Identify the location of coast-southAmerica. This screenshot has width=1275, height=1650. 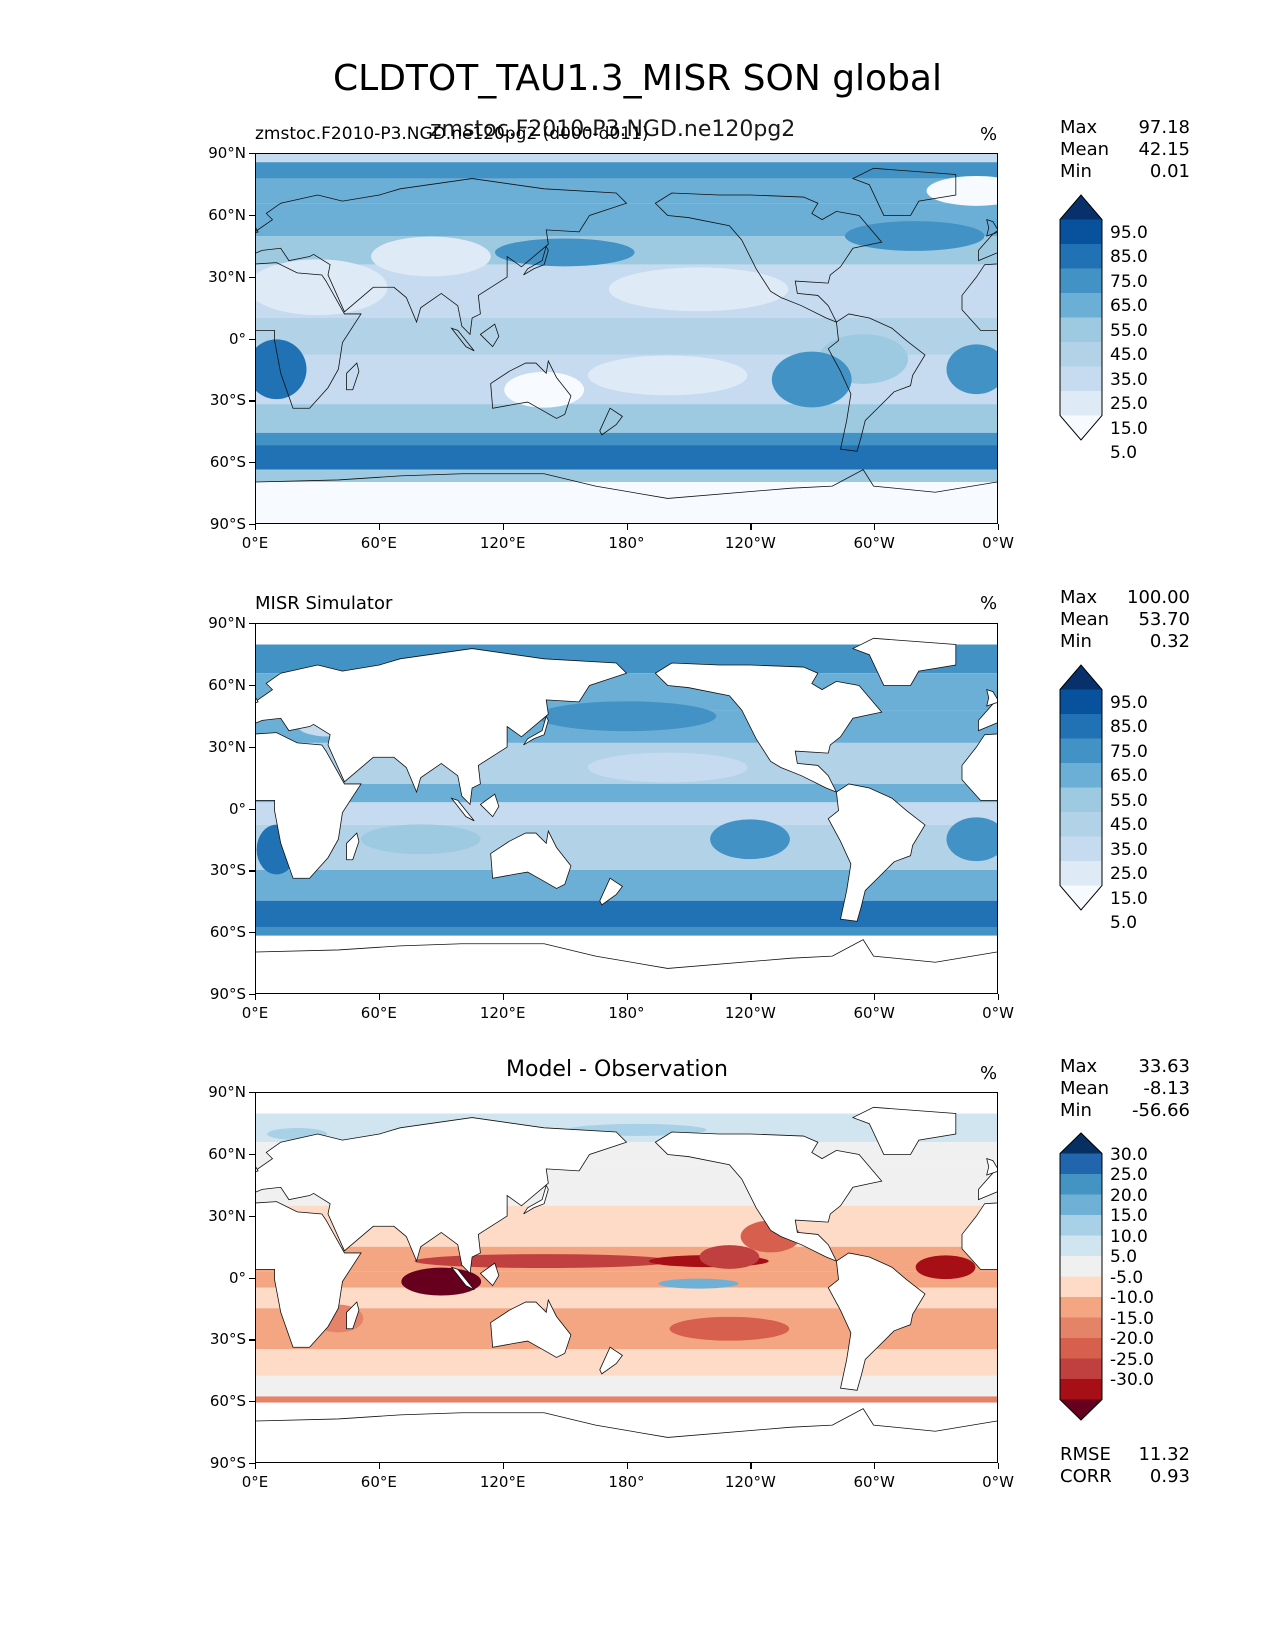
(876, 1321).